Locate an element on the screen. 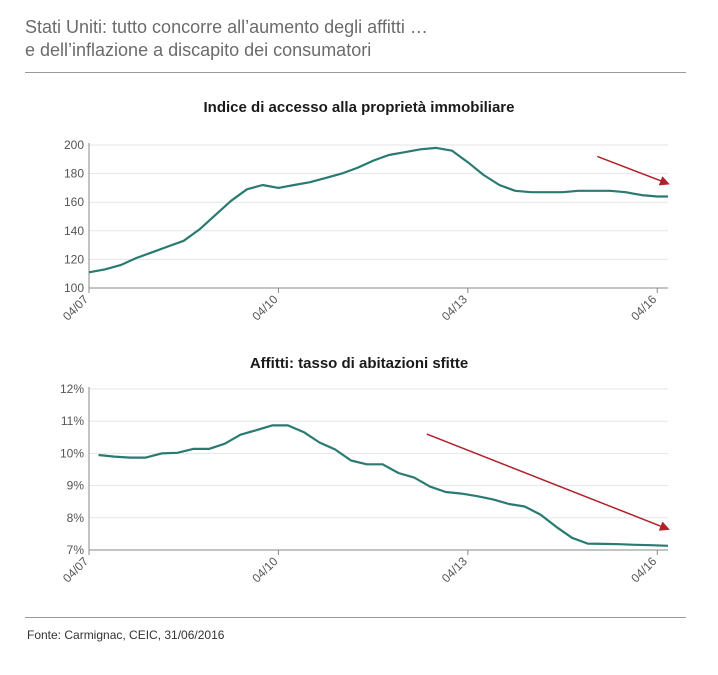 Image resolution: width=718 pixels, height=675 pixels. series-line is located at coordinates (383, 485).